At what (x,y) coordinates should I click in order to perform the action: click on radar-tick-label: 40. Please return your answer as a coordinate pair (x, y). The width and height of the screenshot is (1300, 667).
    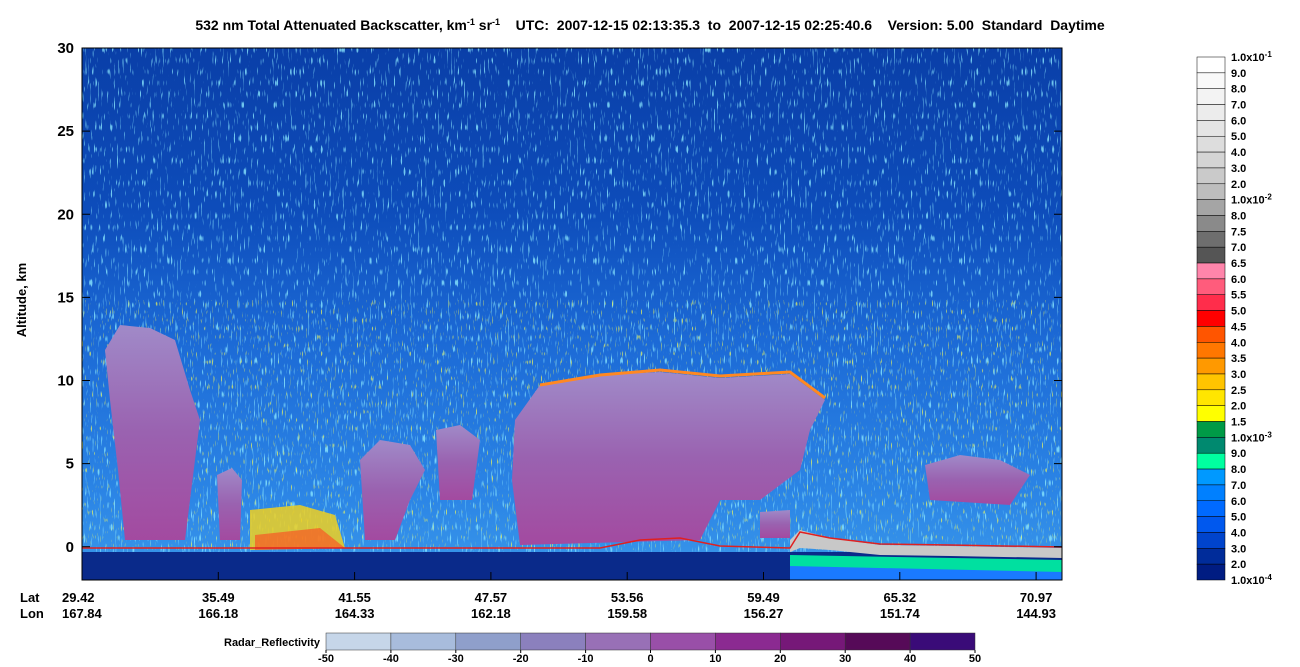
    Looking at the image, I should click on (910, 659).